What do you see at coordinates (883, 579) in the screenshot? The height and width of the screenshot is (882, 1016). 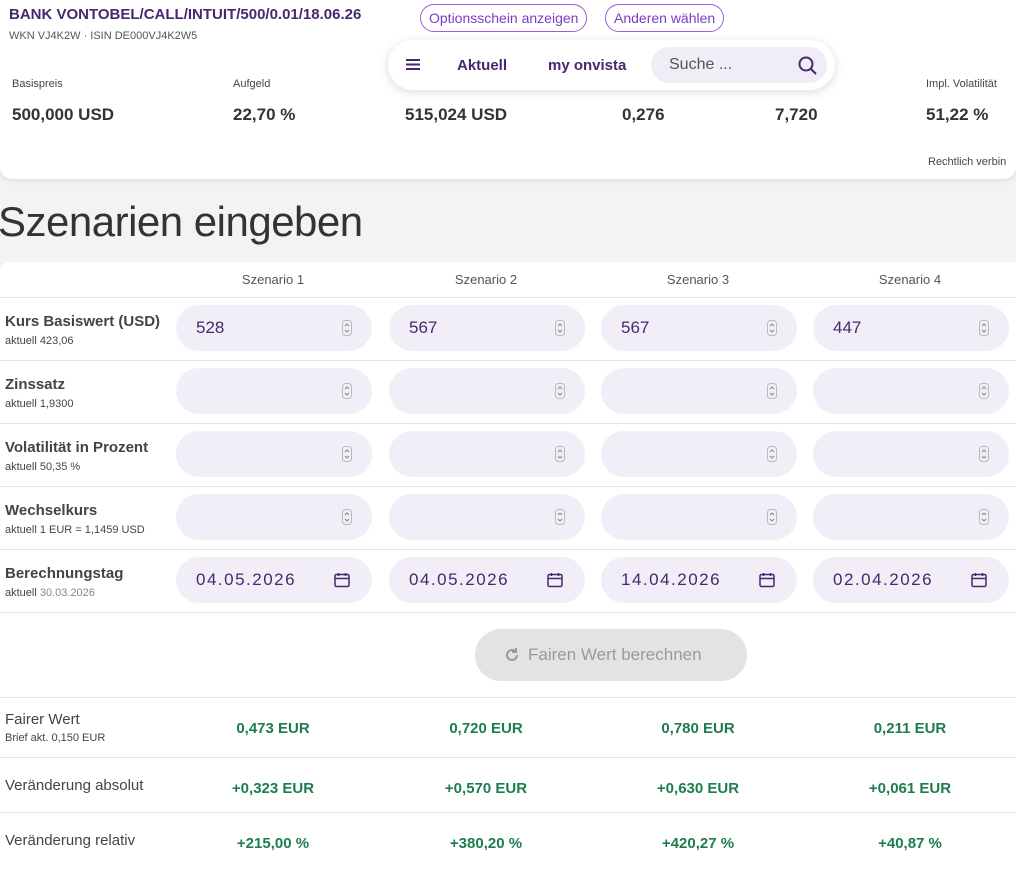 I see `input-date: 02.04.2026` at bounding box center [883, 579].